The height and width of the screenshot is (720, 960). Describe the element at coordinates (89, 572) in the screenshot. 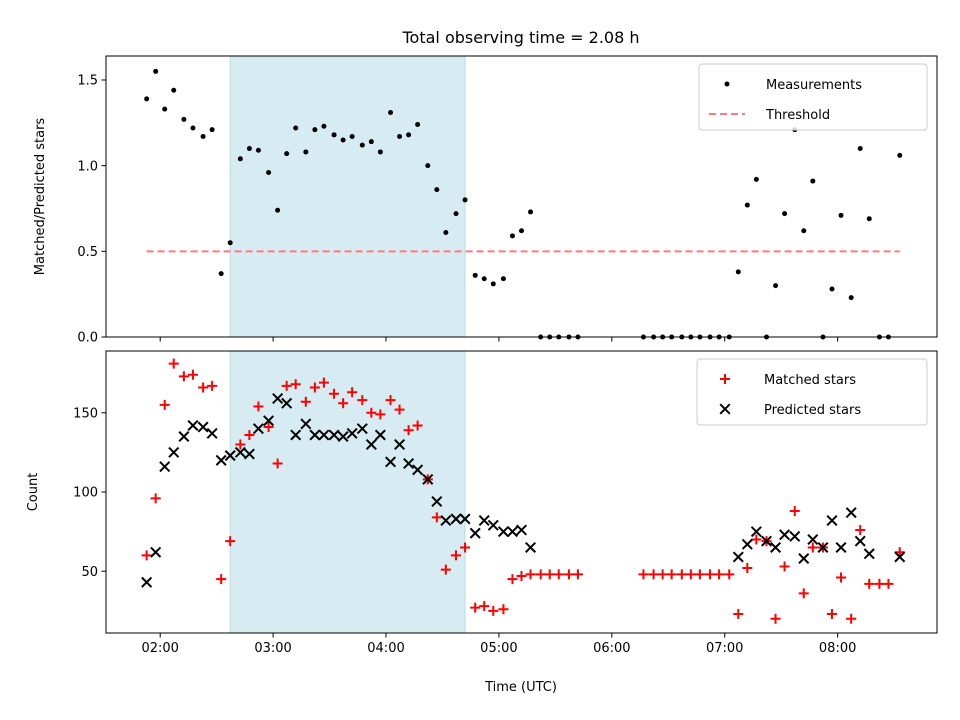

I see `y-tick-label: 50` at that location.